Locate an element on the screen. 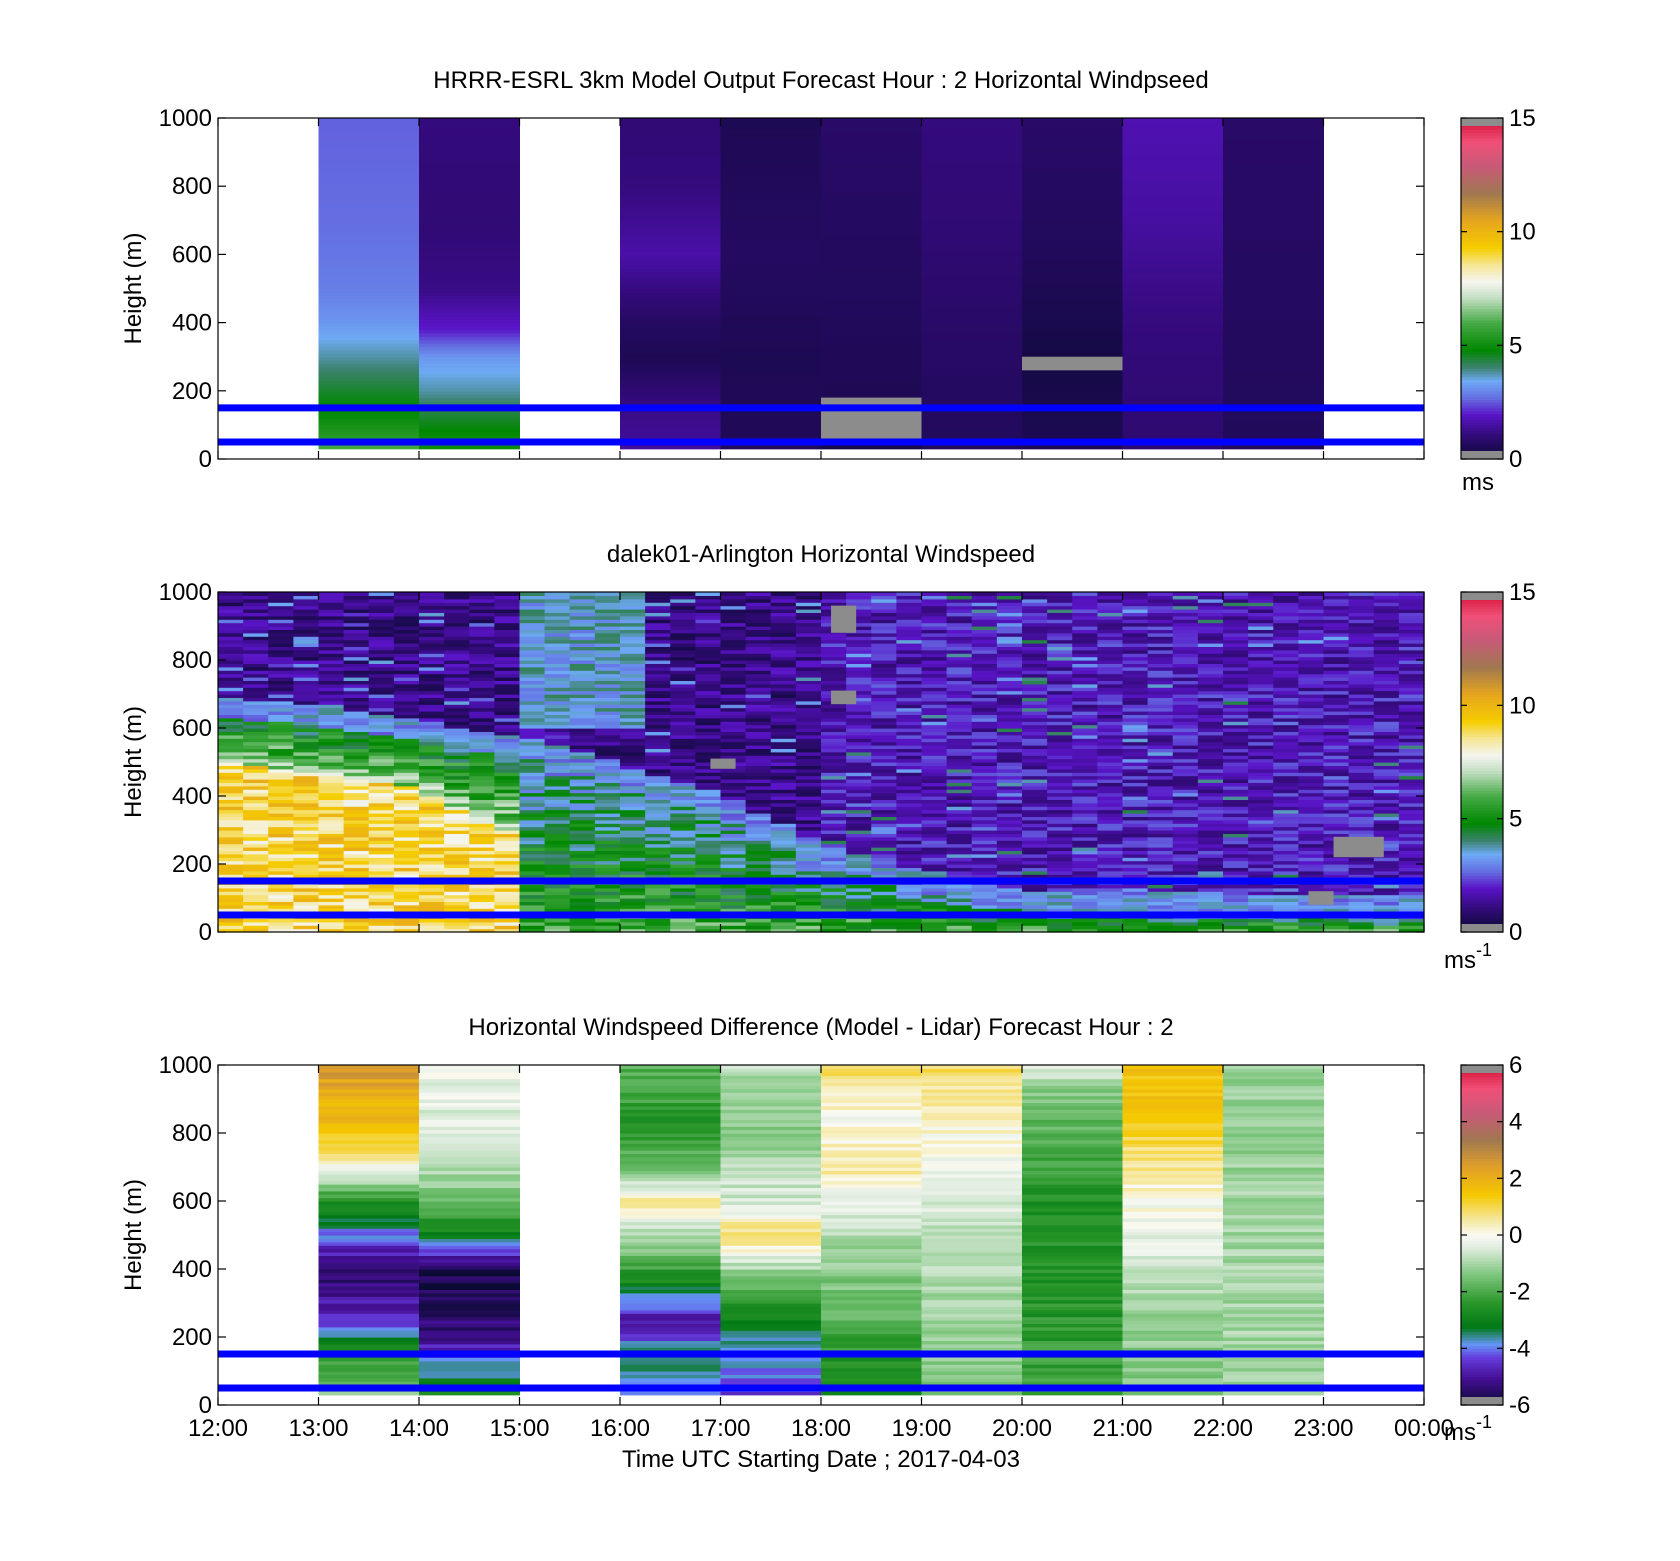  x-tick-label: 14:00 is located at coordinates (419, 1428).